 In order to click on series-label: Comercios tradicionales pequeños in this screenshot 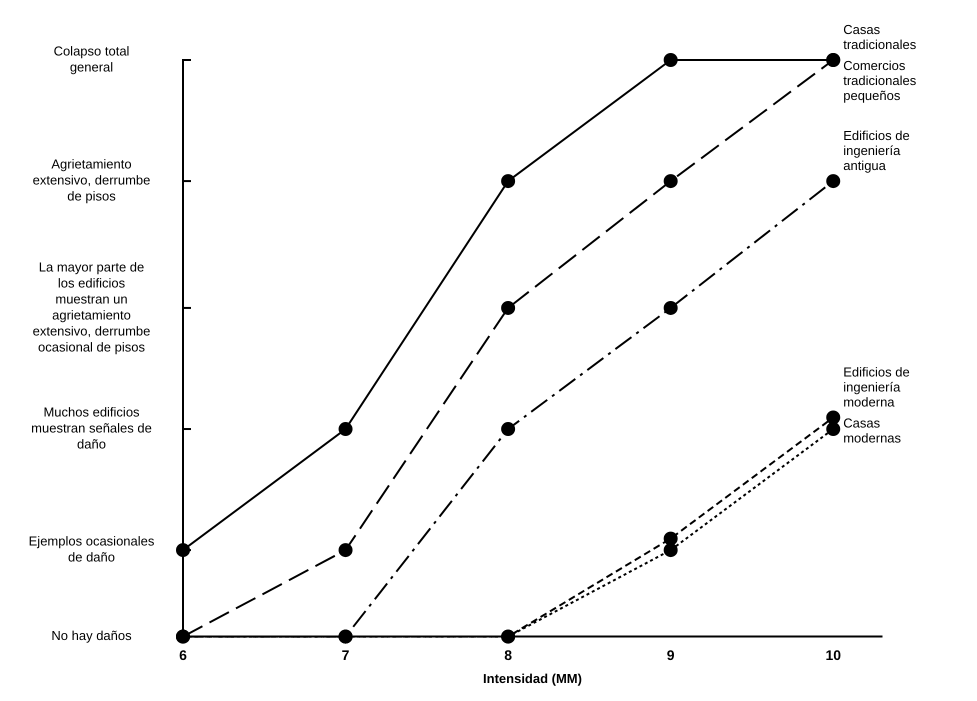, I will do `click(880, 81)`.